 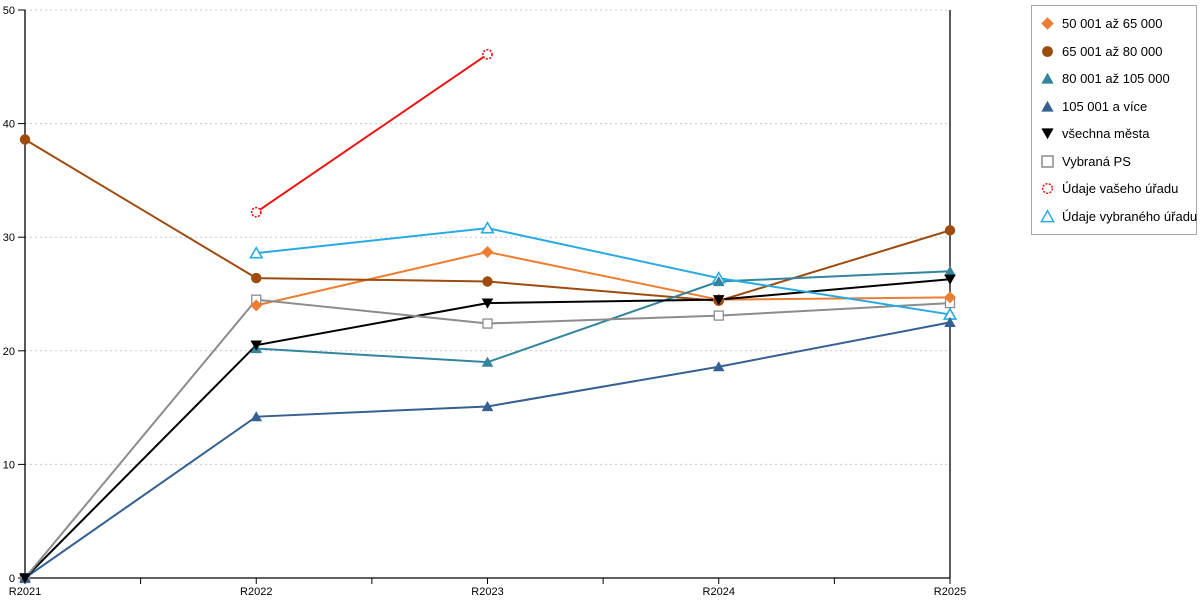 I want to click on legend-label: 50 001 až 65 000, so click(x=1112, y=24).